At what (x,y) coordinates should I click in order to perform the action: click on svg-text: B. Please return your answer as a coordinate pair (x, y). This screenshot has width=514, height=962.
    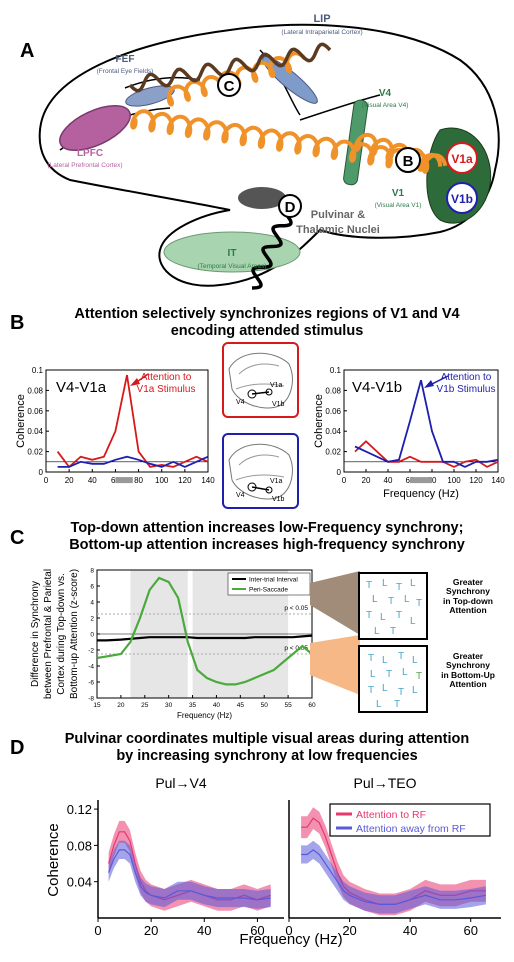
    Looking at the image, I should click on (408, 161).